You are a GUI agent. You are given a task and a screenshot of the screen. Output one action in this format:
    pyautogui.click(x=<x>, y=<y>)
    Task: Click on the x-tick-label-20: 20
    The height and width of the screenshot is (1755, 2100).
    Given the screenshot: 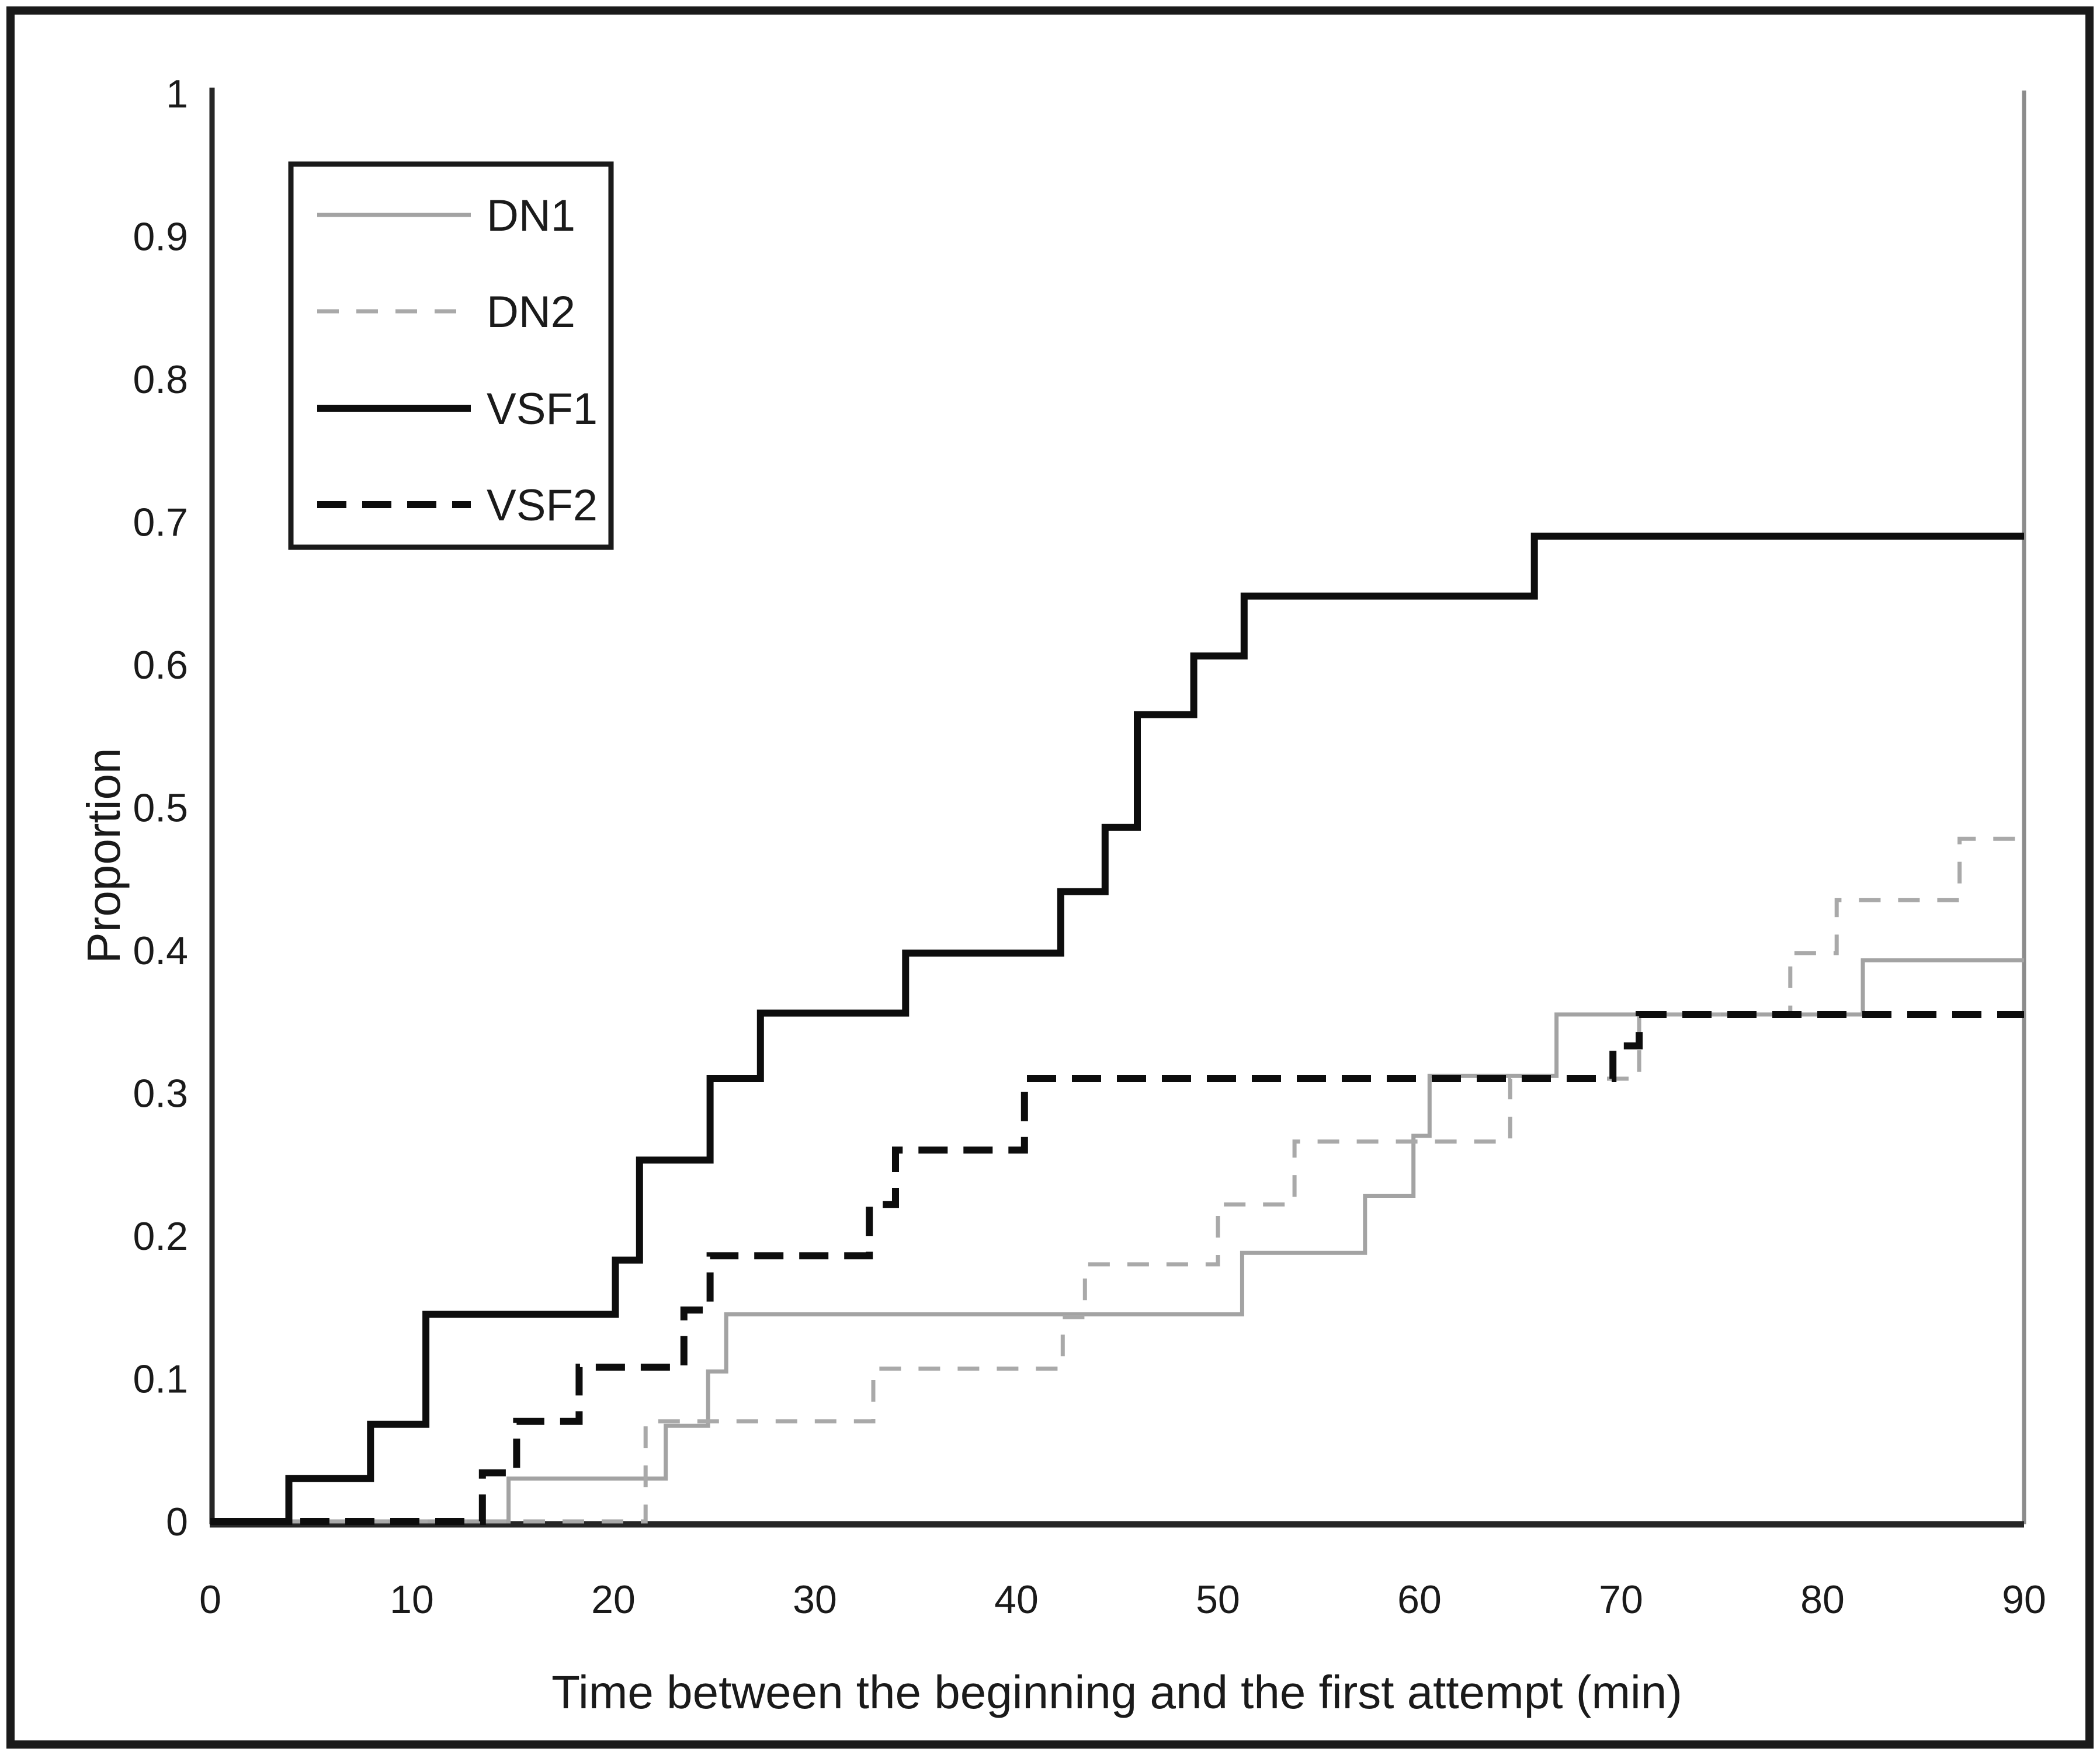 What is the action you would take?
    pyautogui.click(x=613, y=1600)
    